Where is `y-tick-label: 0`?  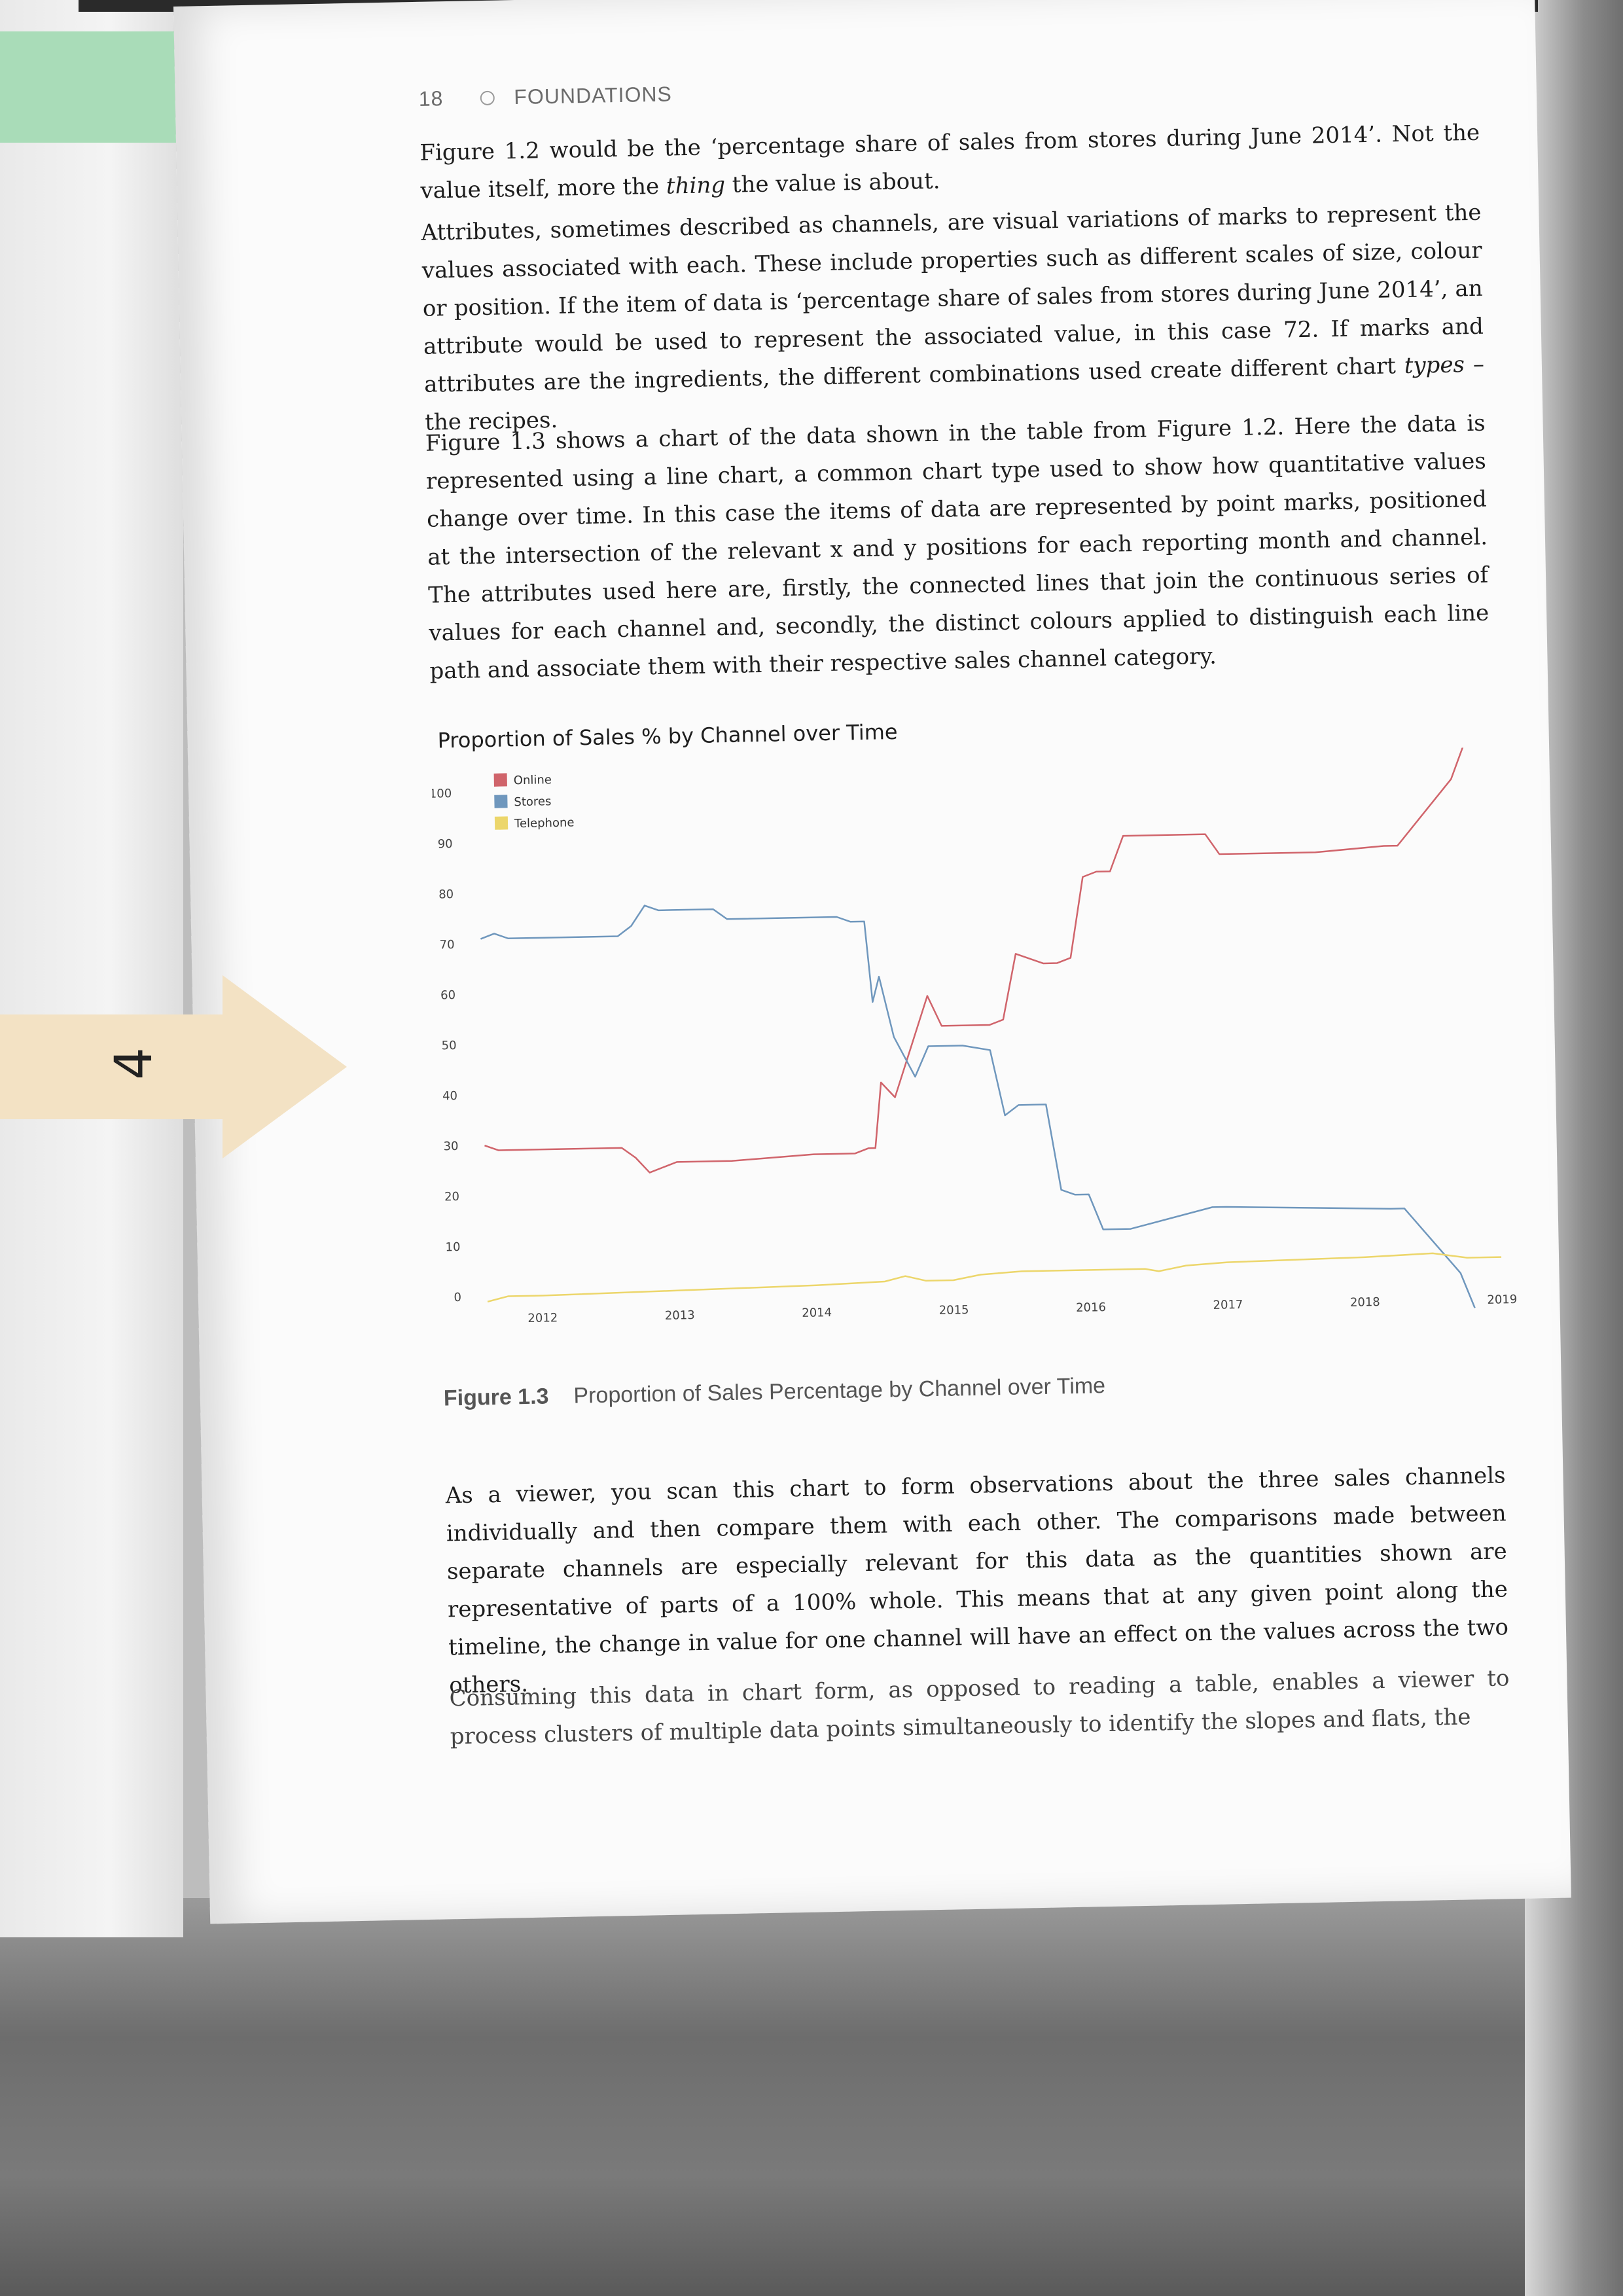 y-tick-label: 0 is located at coordinates (457, 1297).